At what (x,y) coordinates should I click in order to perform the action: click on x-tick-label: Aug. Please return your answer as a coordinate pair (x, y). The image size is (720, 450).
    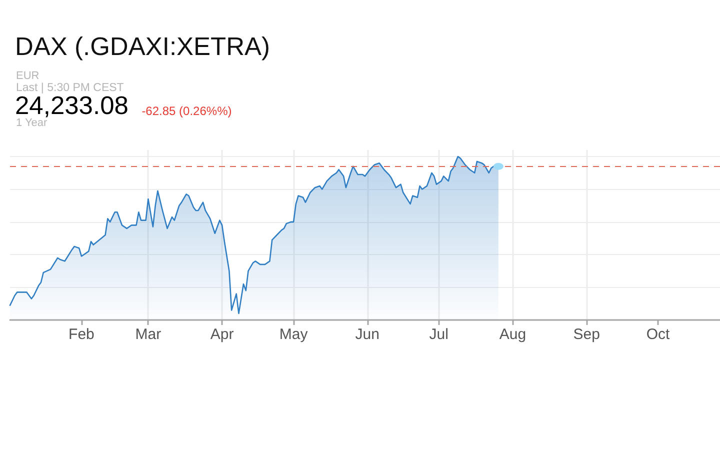
    Looking at the image, I should click on (512, 334).